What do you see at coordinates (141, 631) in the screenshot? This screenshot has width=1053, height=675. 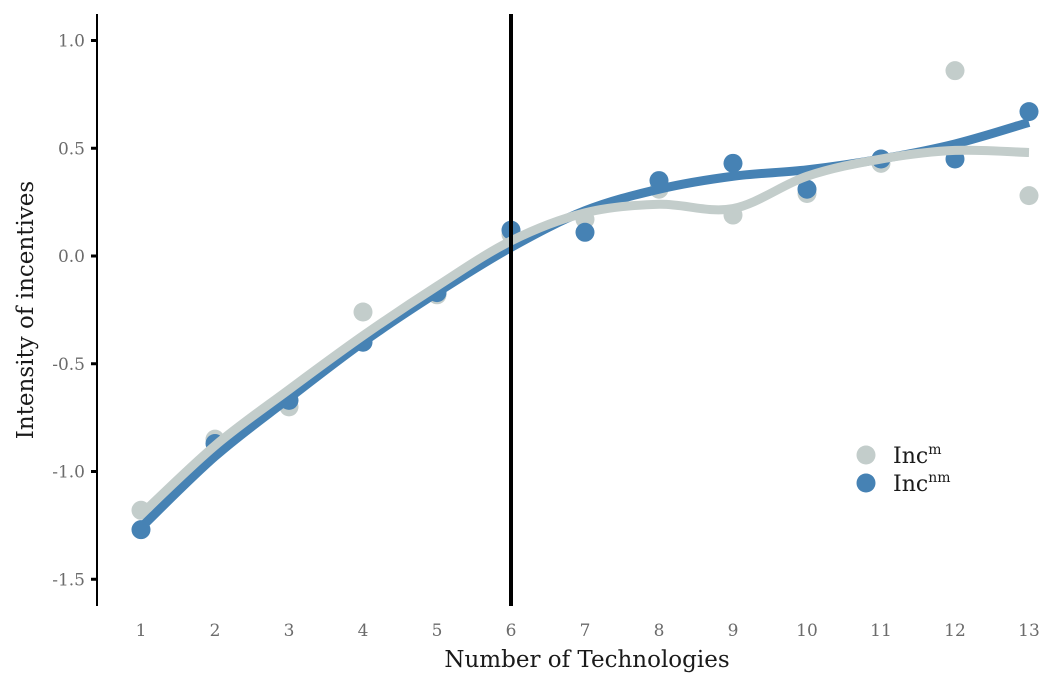 I see `x-tick-label: 1` at bounding box center [141, 631].